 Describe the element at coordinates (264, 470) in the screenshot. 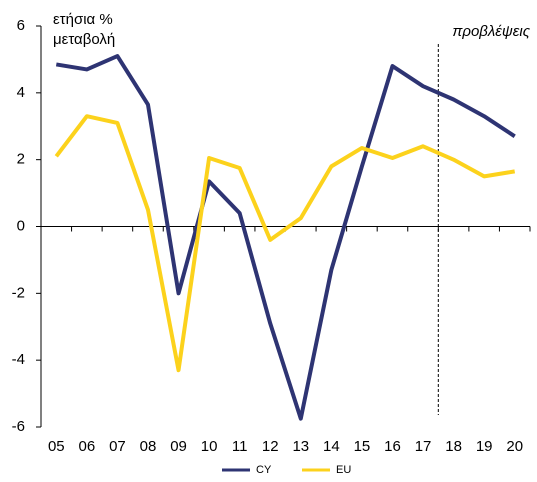

I see `legend-label: CY` at that location.